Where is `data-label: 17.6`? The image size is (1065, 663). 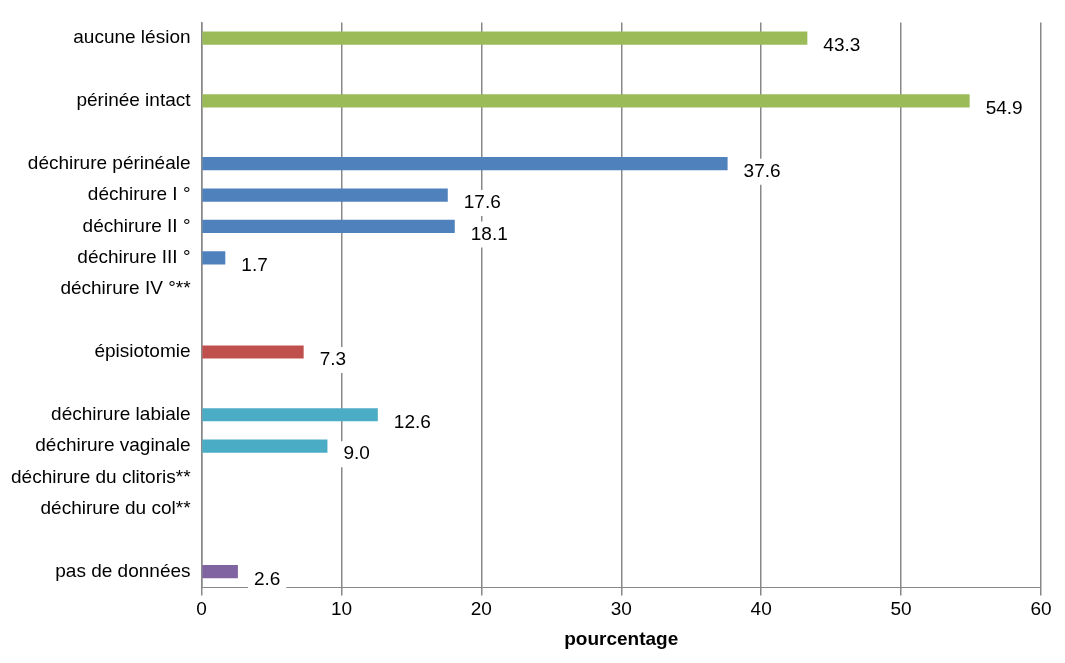
data-label: 17.6 is located at coordinates (482, 202).